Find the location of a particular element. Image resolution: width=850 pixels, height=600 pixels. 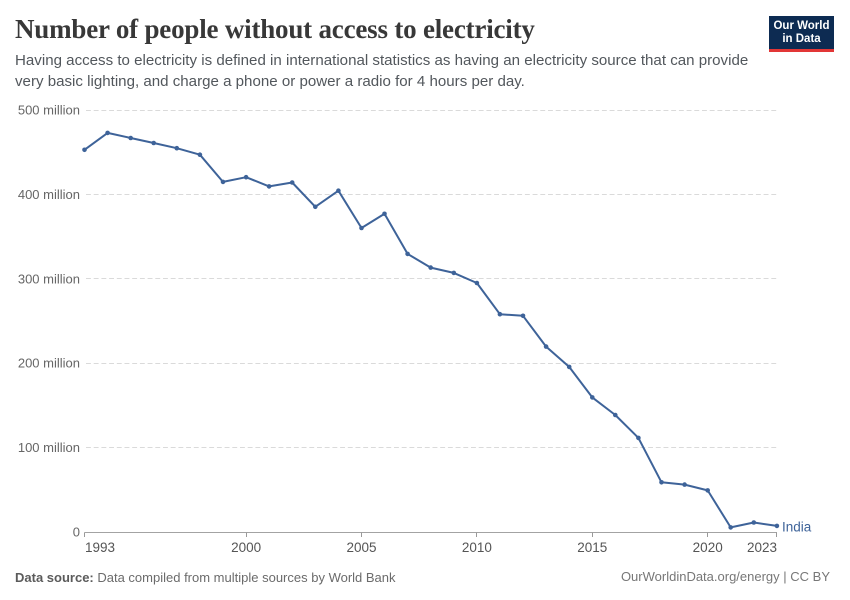

svg-text: 300 million is located at coordinates (49, 278).